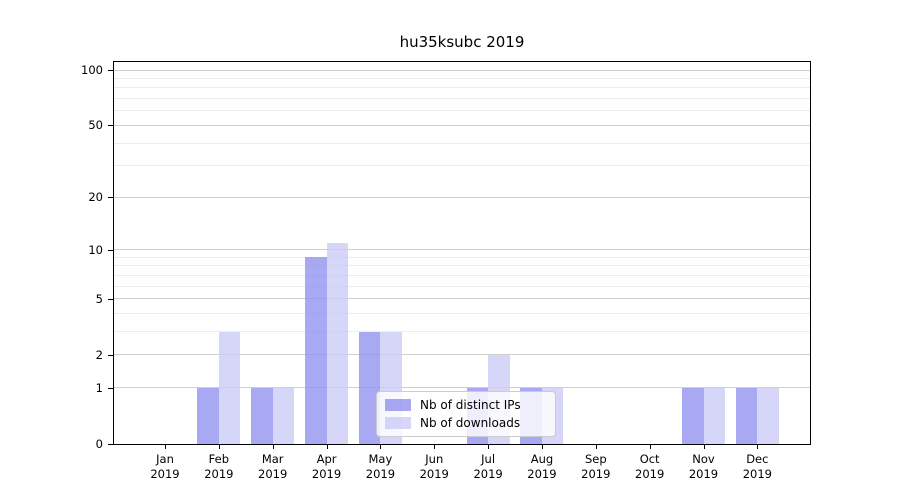 This screenshot has height=500, width=900. What do you see at coordinates (262, 415) in the screenshot?
I see `bar-nb-of-distinct-ips-mar` at bounding box center [262, 415].